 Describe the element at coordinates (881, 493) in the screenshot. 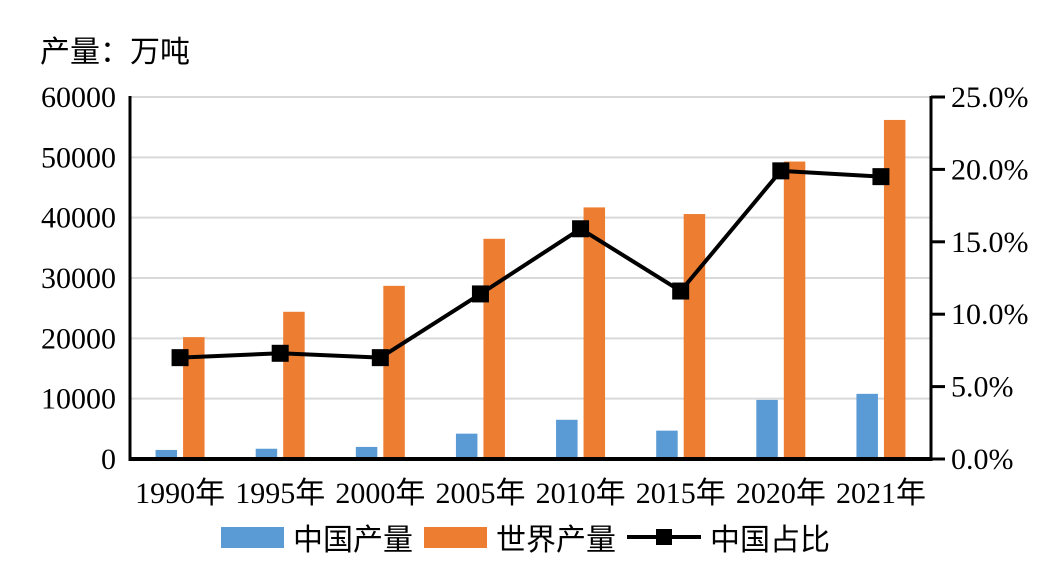

I see `x-axis-label: 2021年` at that location.